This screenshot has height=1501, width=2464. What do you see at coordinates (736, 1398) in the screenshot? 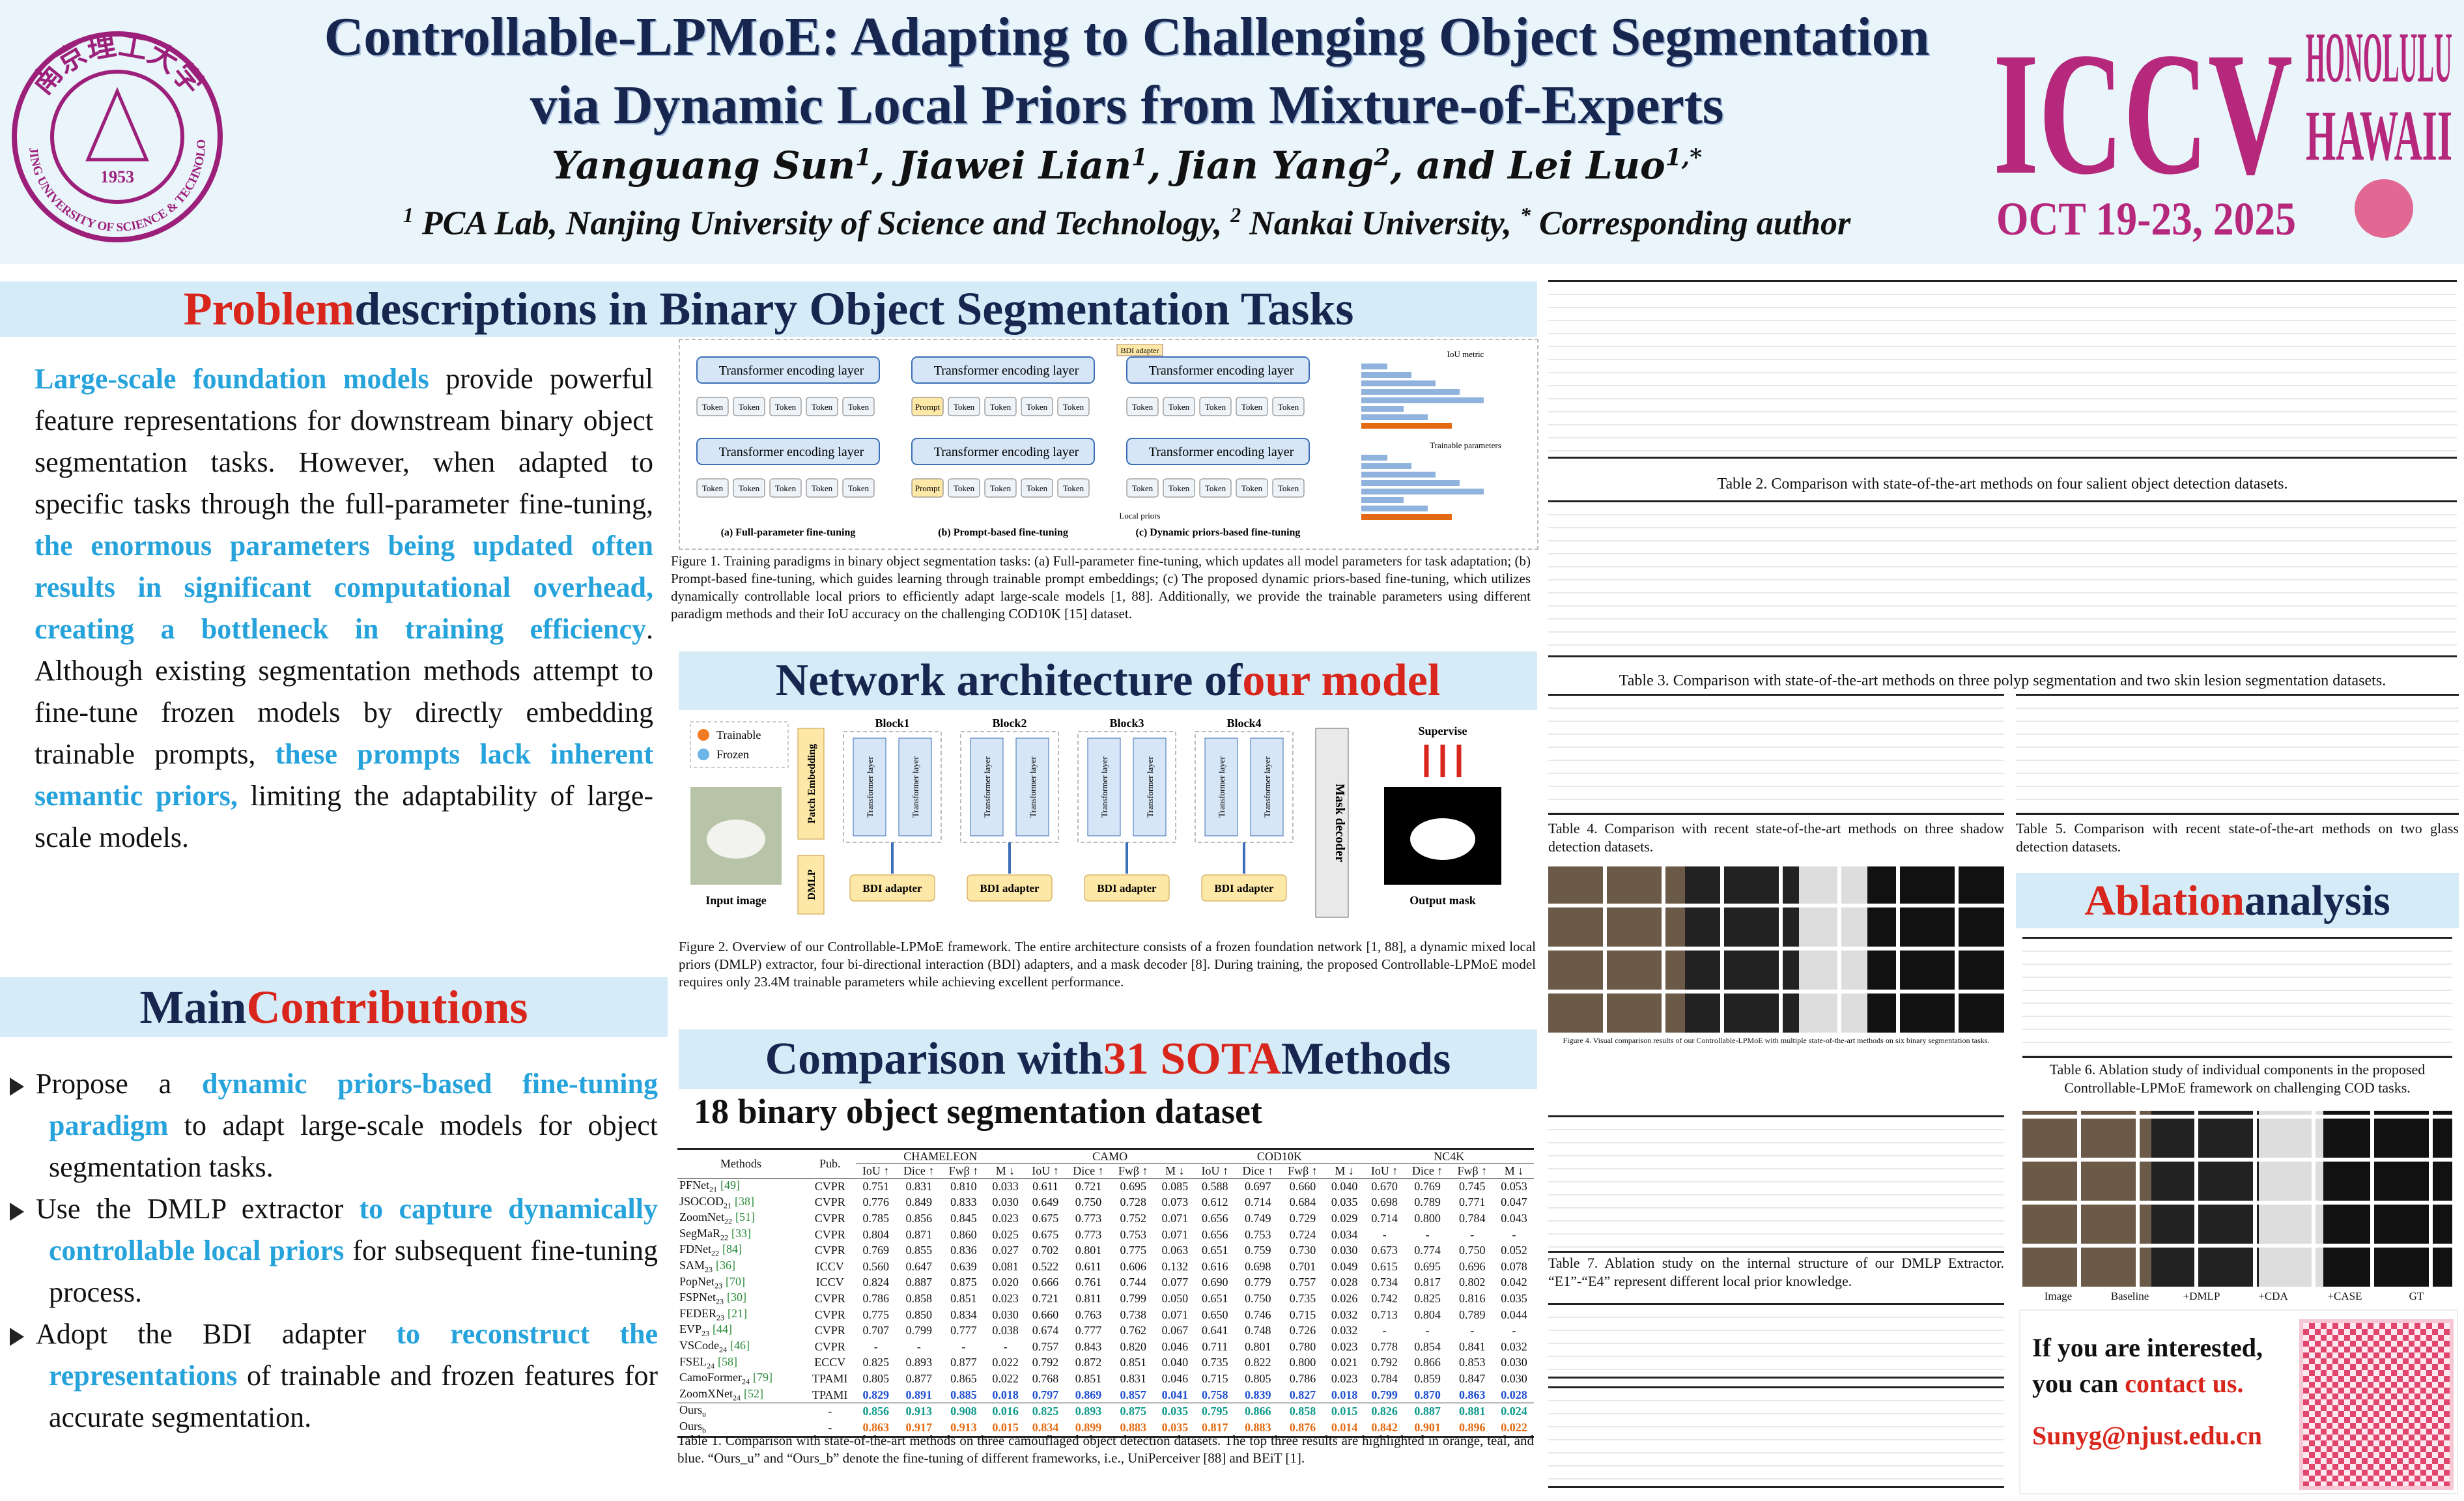
I see `method-year: 24` at bounding box center [736, 1398].